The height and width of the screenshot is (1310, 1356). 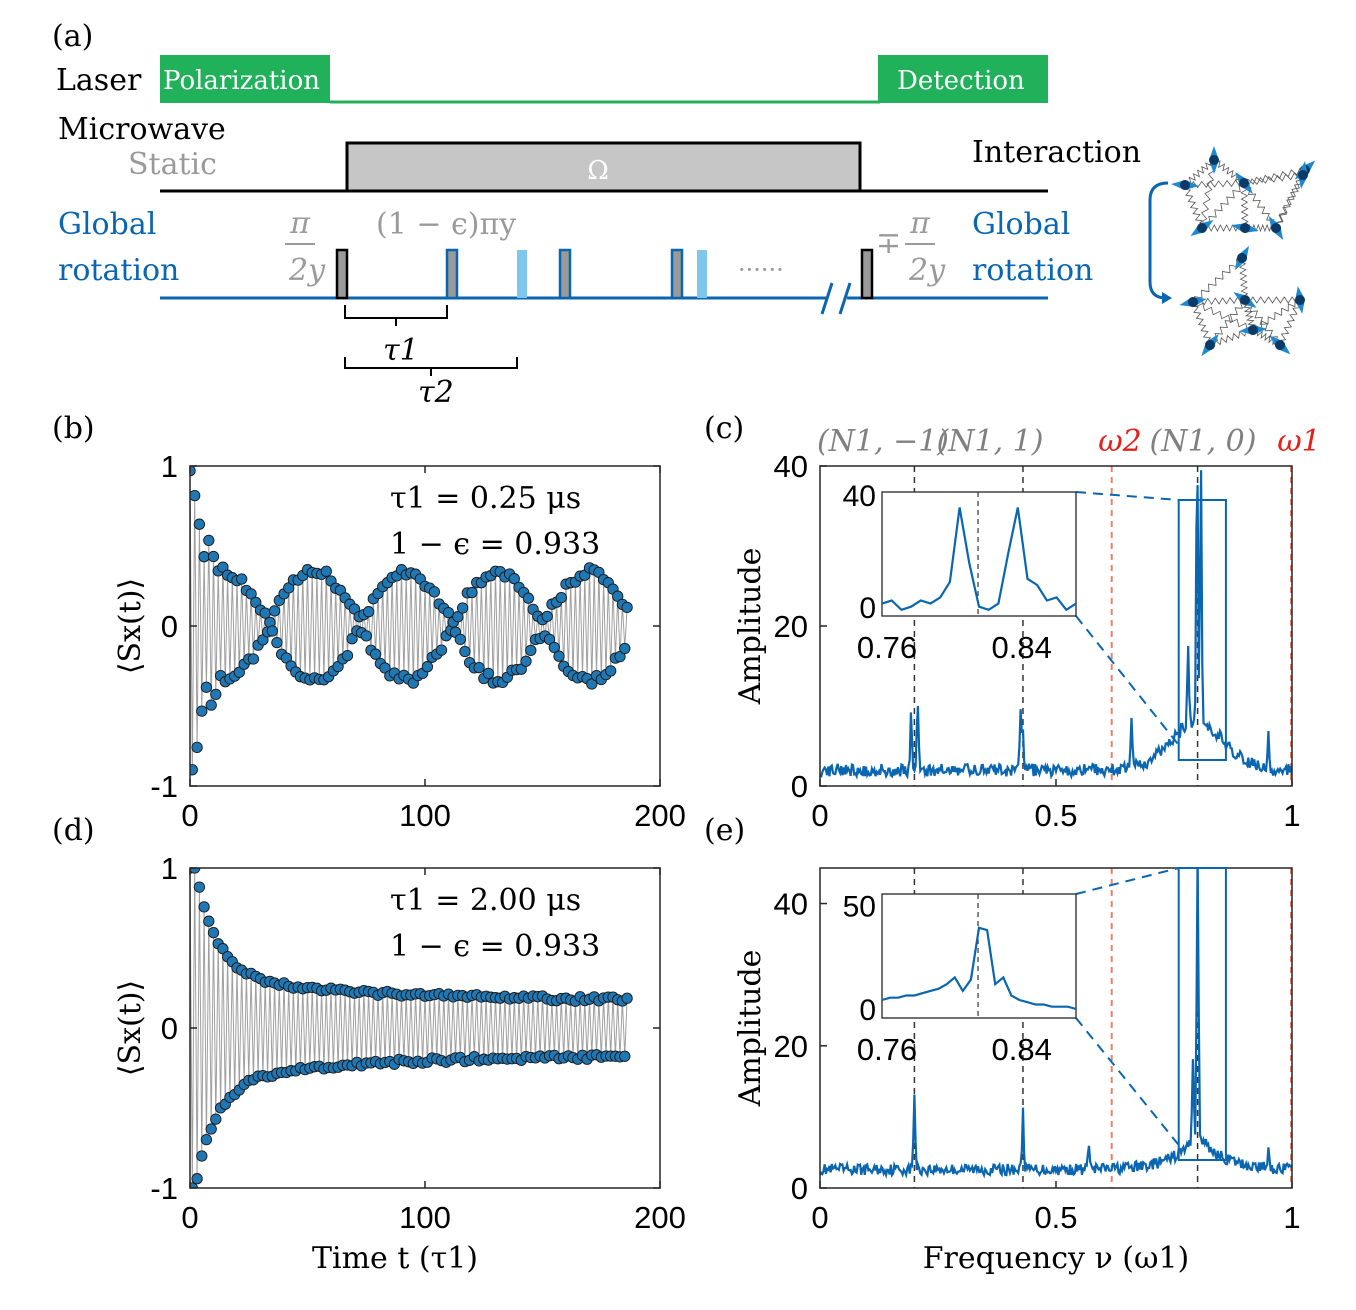 I want to click on y-tick-label: 40, so click(x=791, y=904).